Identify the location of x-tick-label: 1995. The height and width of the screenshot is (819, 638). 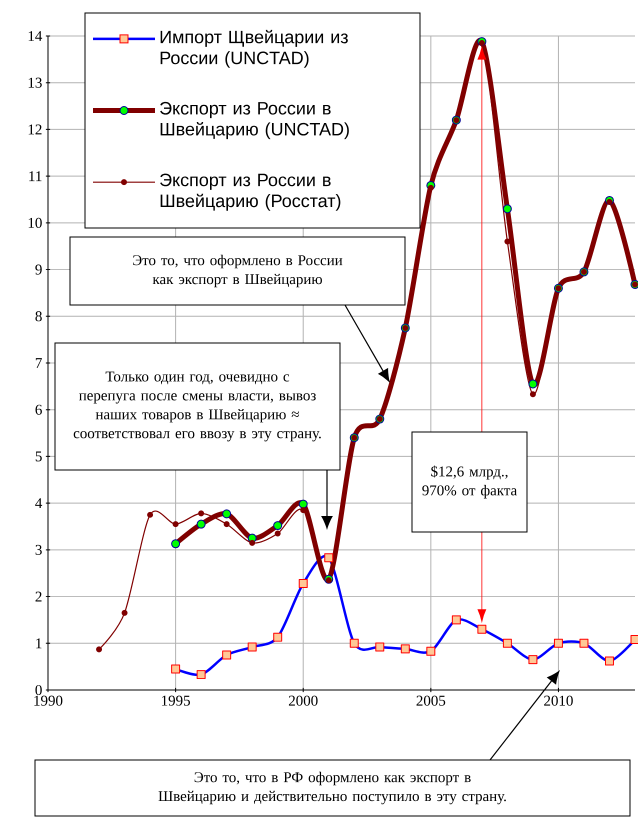
(176, 701).